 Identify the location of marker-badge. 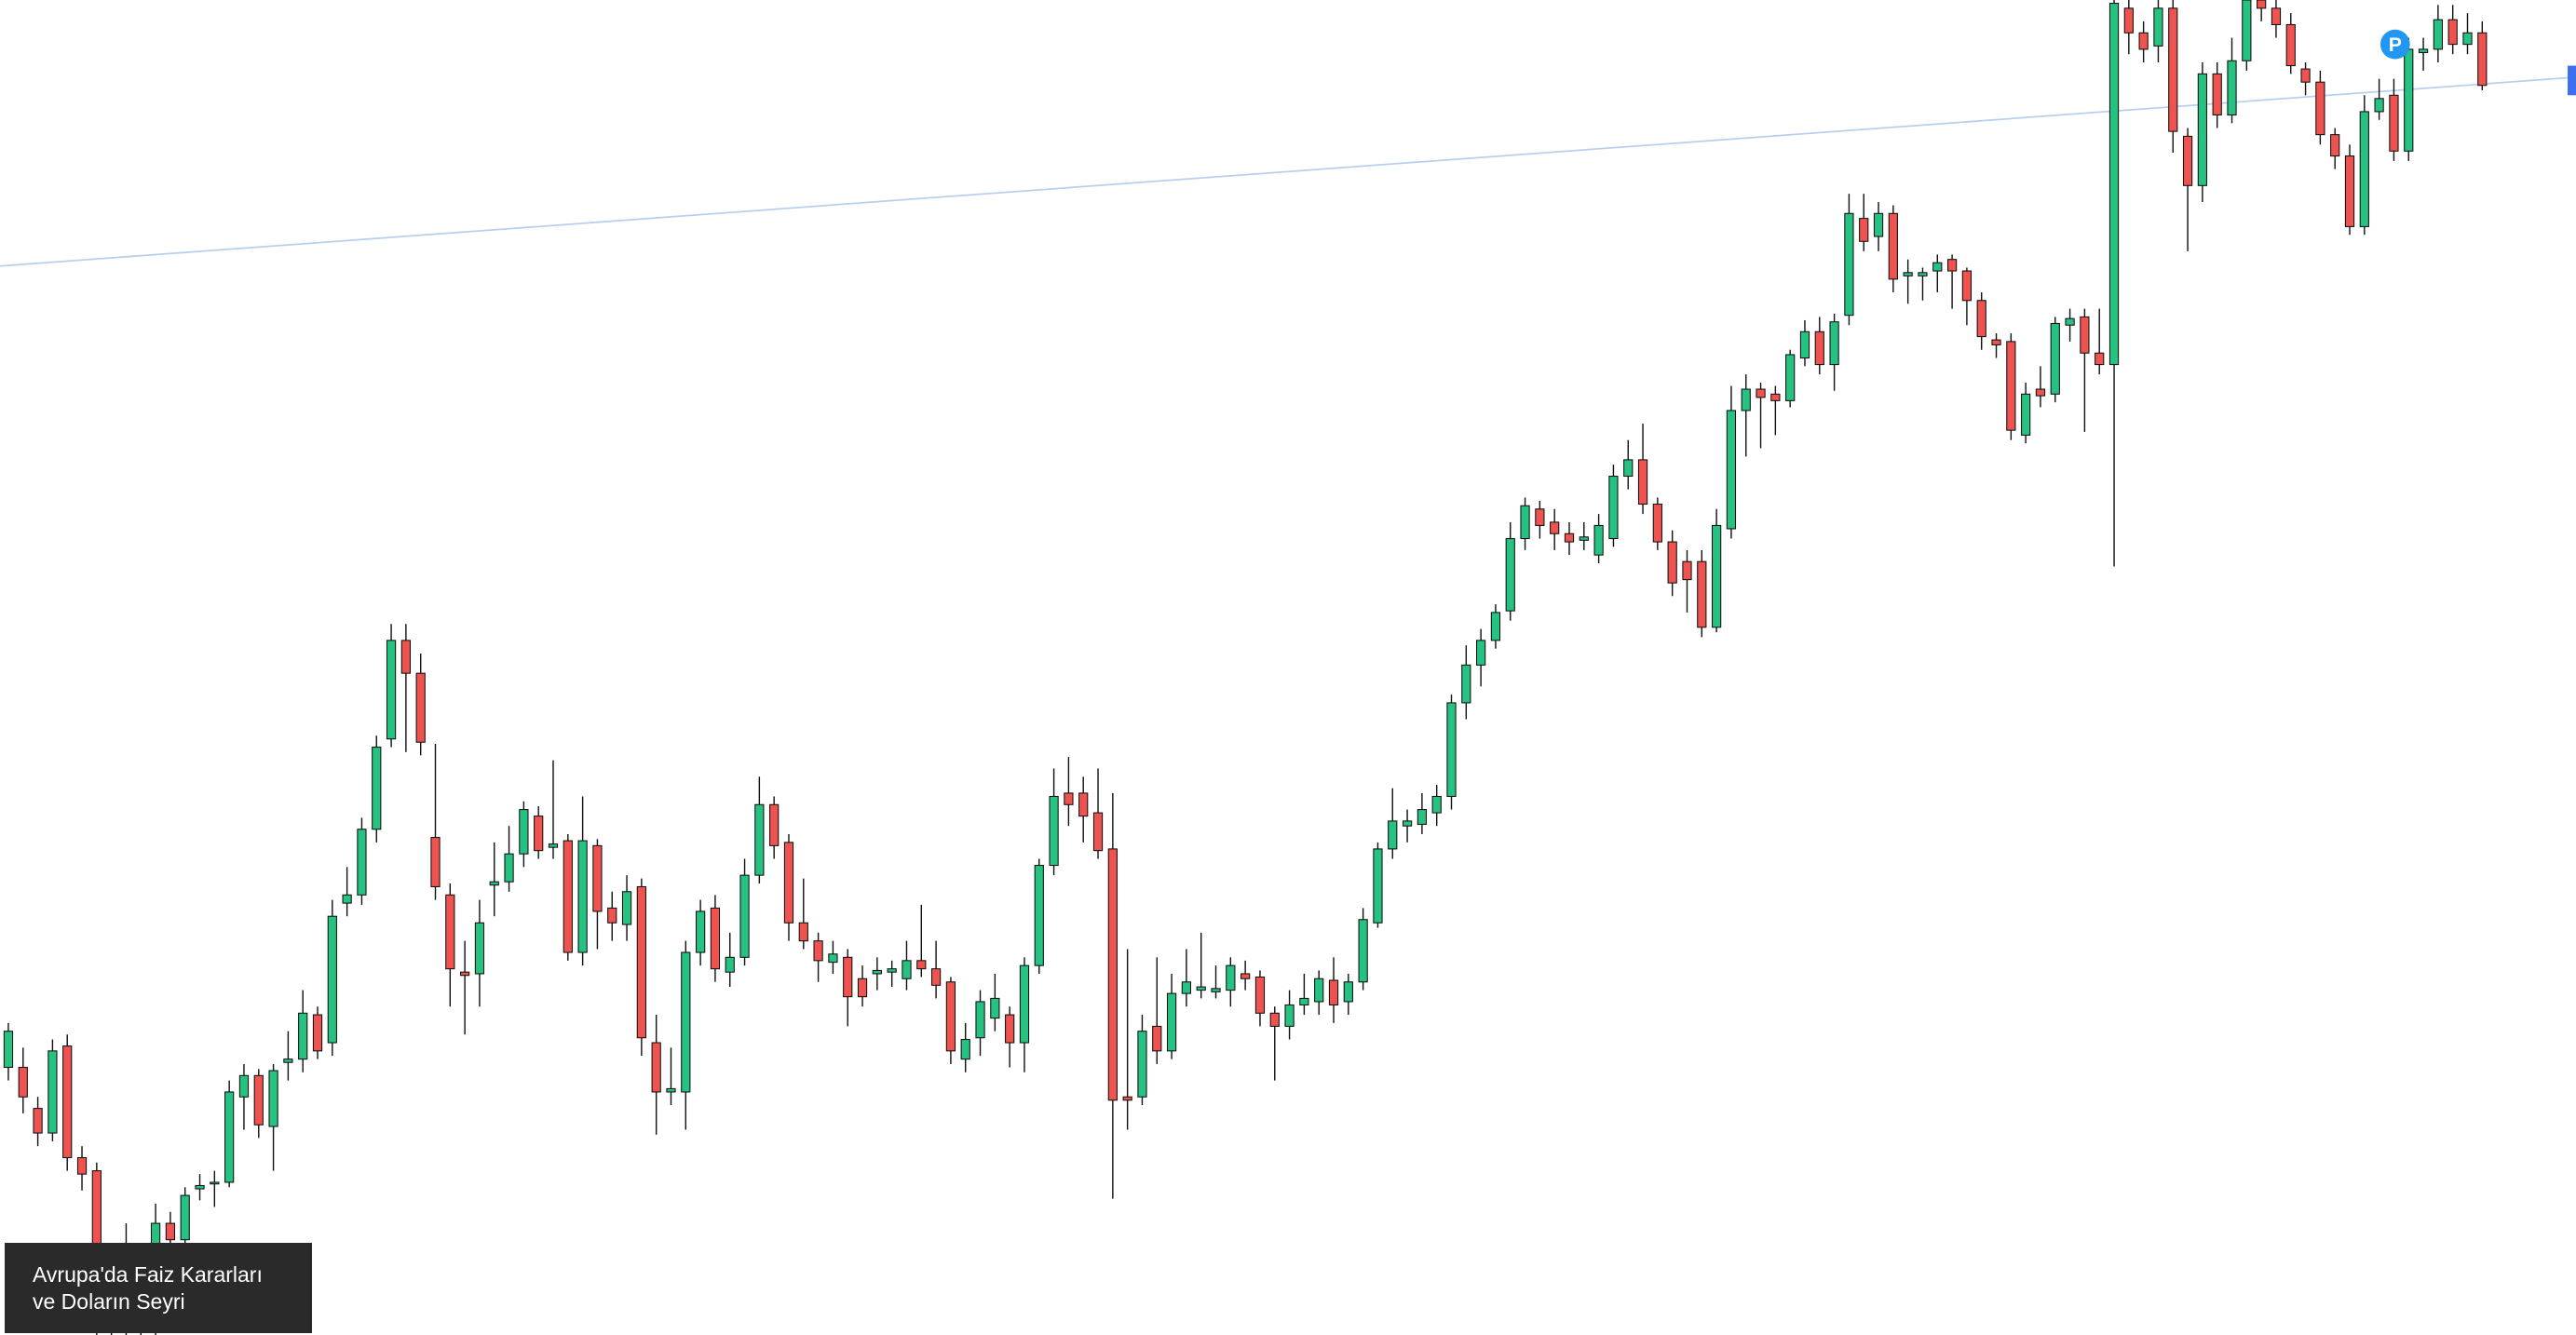
(2394, 44).